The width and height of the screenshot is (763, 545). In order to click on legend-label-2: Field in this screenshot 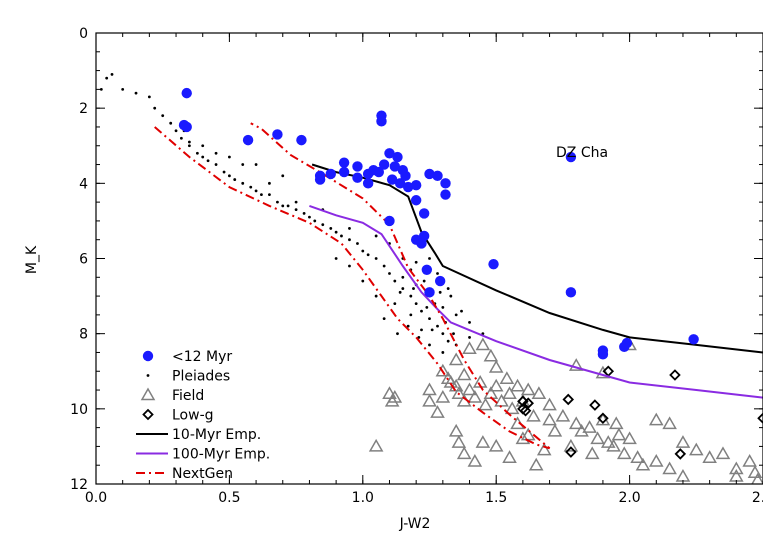, I will do `click(188, 396)`.